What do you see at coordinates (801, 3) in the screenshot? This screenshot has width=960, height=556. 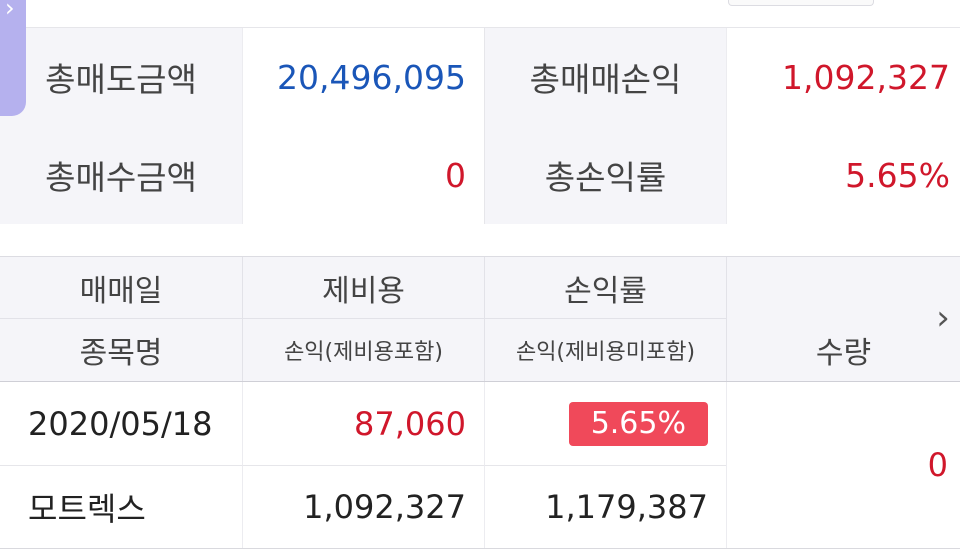 I see `toolbar-button-edge` at bounding box center [801, 3].